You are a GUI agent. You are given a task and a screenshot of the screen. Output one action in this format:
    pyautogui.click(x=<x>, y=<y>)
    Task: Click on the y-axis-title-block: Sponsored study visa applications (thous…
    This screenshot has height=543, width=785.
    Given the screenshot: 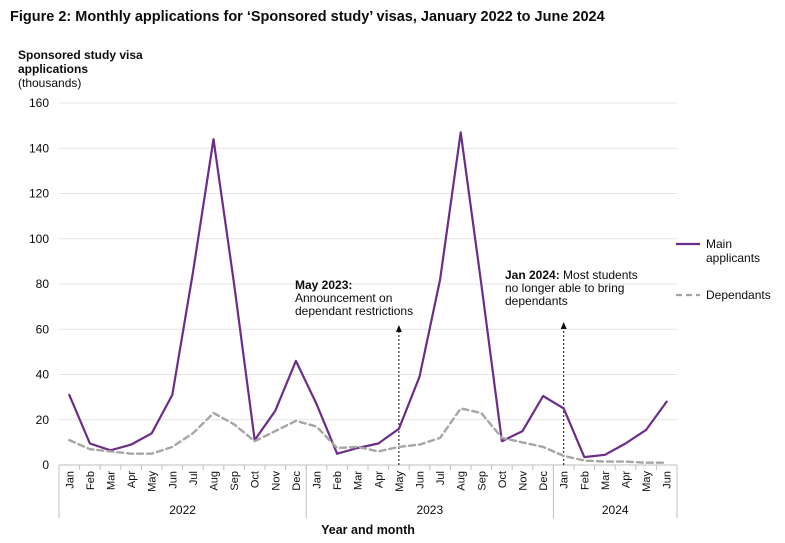 What is the action you would take?
    pyautogui.click(x=98, y=69)
    